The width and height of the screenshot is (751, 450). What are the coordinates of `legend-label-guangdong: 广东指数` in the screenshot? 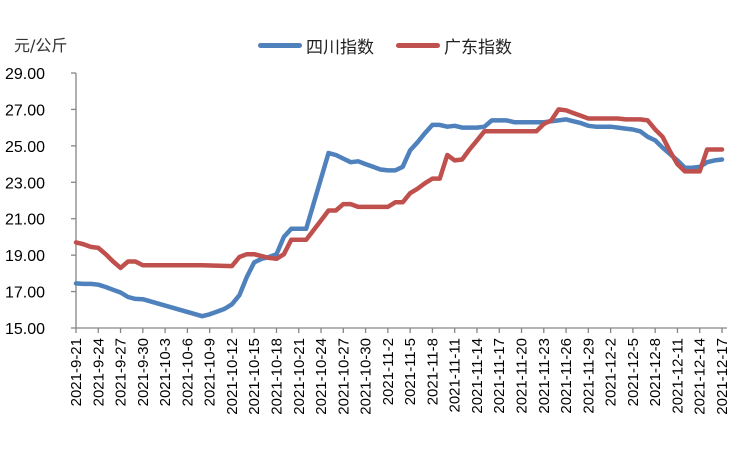 It's located at (478, 48).